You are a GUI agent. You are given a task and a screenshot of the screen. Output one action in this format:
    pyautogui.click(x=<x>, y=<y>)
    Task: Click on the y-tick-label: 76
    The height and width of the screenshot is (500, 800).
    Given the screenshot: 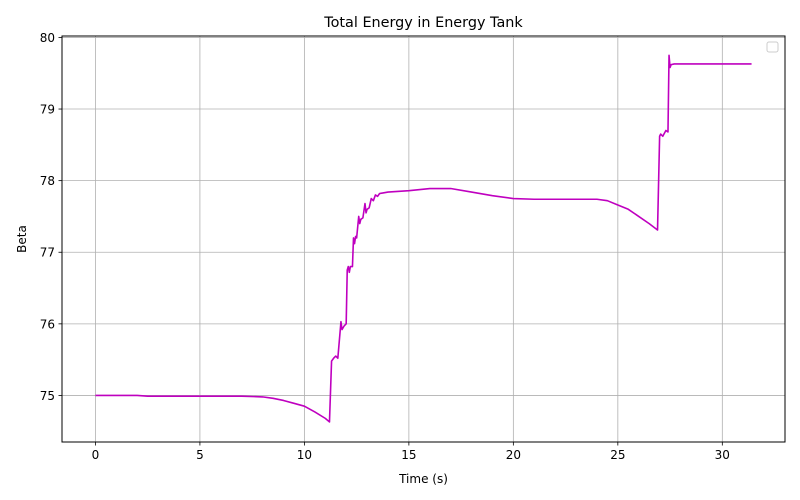 What is the action you would take?
    pyautogui.click(x=47, y=324)
    